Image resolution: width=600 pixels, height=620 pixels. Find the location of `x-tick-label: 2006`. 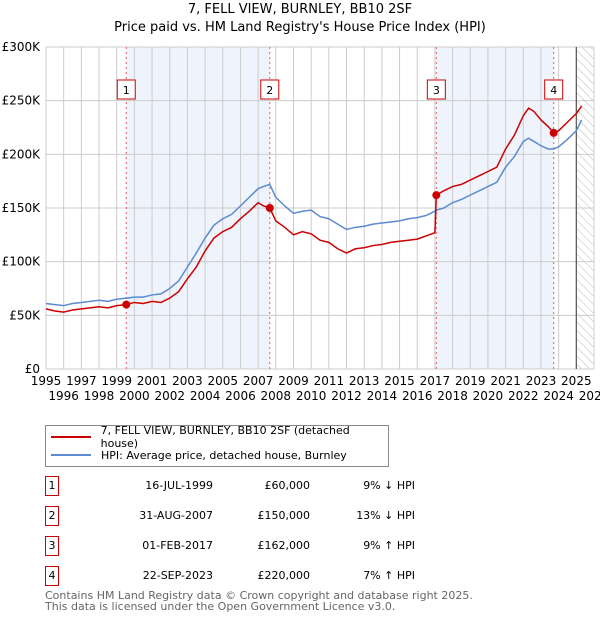

x-tick-label: 2006 is located at coordinates (240, 396).